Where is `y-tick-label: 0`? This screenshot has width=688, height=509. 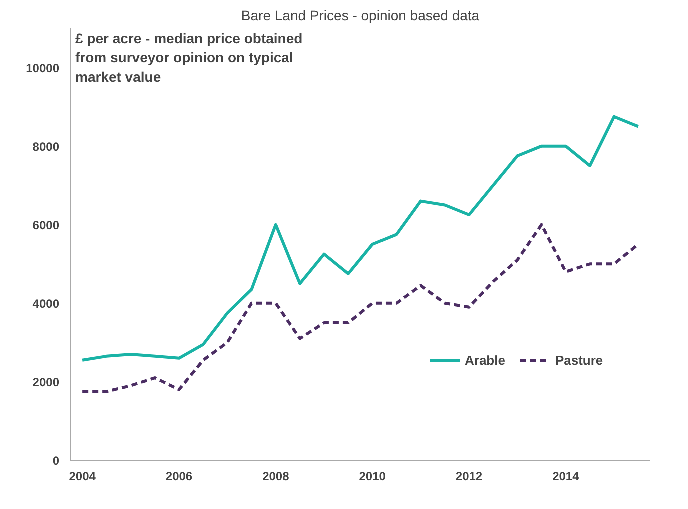
y-tick-label: 0 is located at coordinates (56, 461).